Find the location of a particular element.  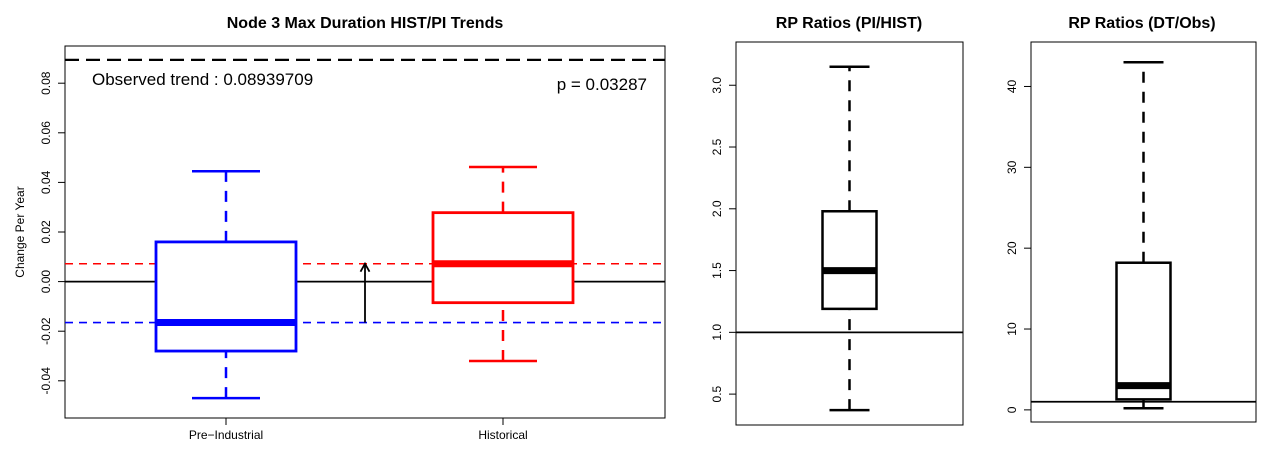

y-tick-label: 2.0 is located at coordinates (717, 208).